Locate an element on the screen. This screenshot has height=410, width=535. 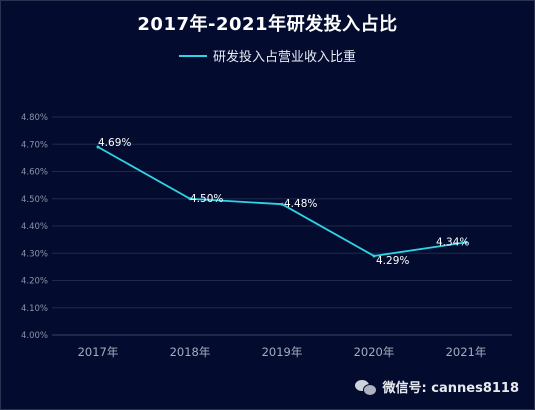
y-tick-label: 4.80% is located at coordinates (34, 118).